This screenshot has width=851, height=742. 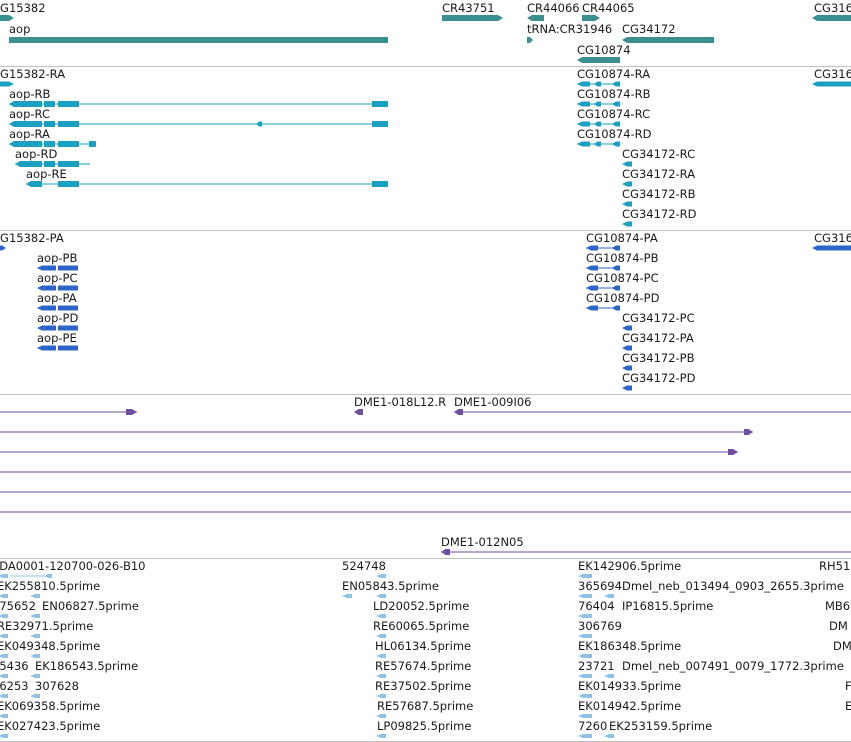 What do you see at coordinates (659, 378) in the screenshot?
I see `feature-label: CG34172-PD` at bounding box center [659, 378].